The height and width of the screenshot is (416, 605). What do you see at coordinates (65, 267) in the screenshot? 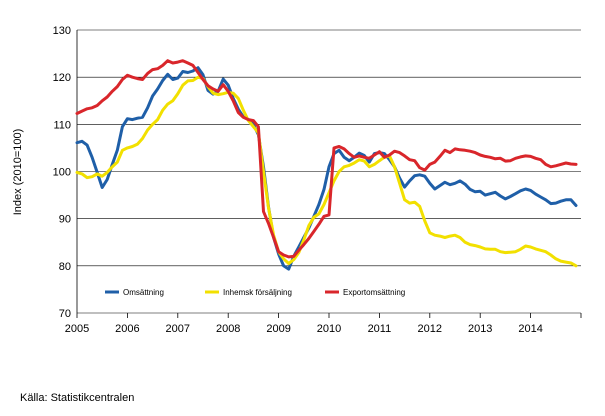
I see `y-tick-label: 80` at bounding box center [65, 267].